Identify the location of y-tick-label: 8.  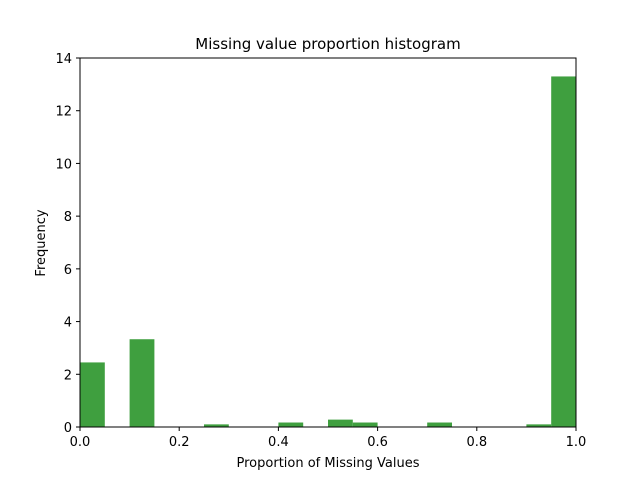
(68, 217).